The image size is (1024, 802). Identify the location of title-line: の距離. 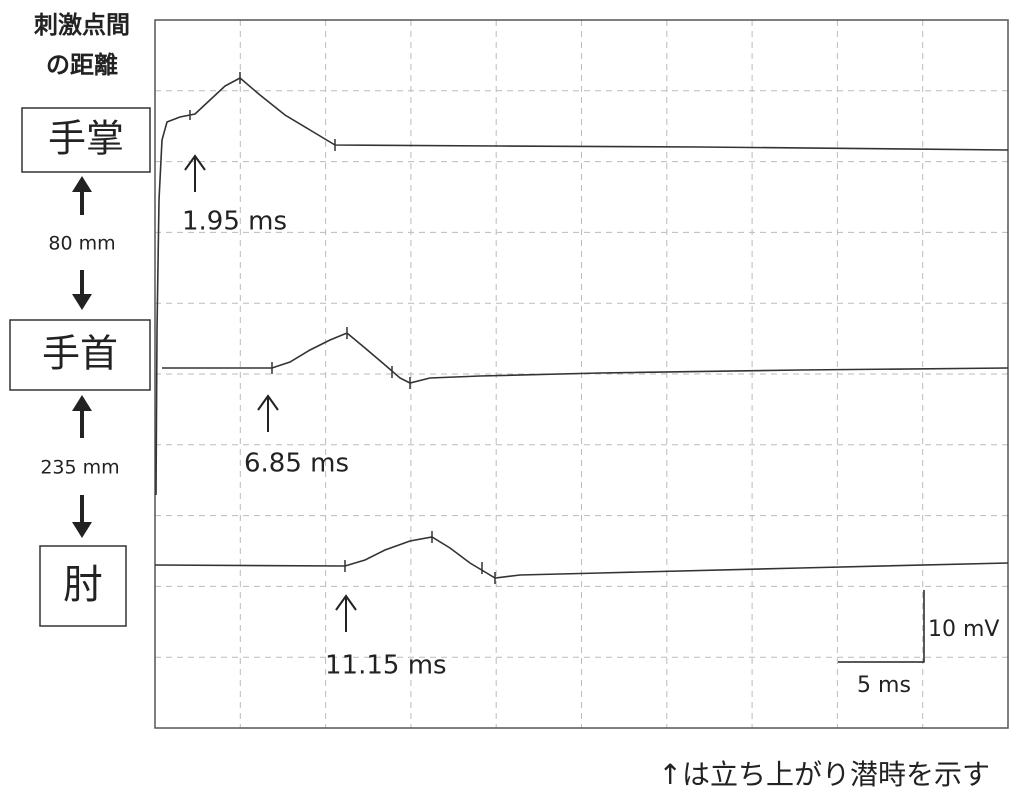
(82, 65).